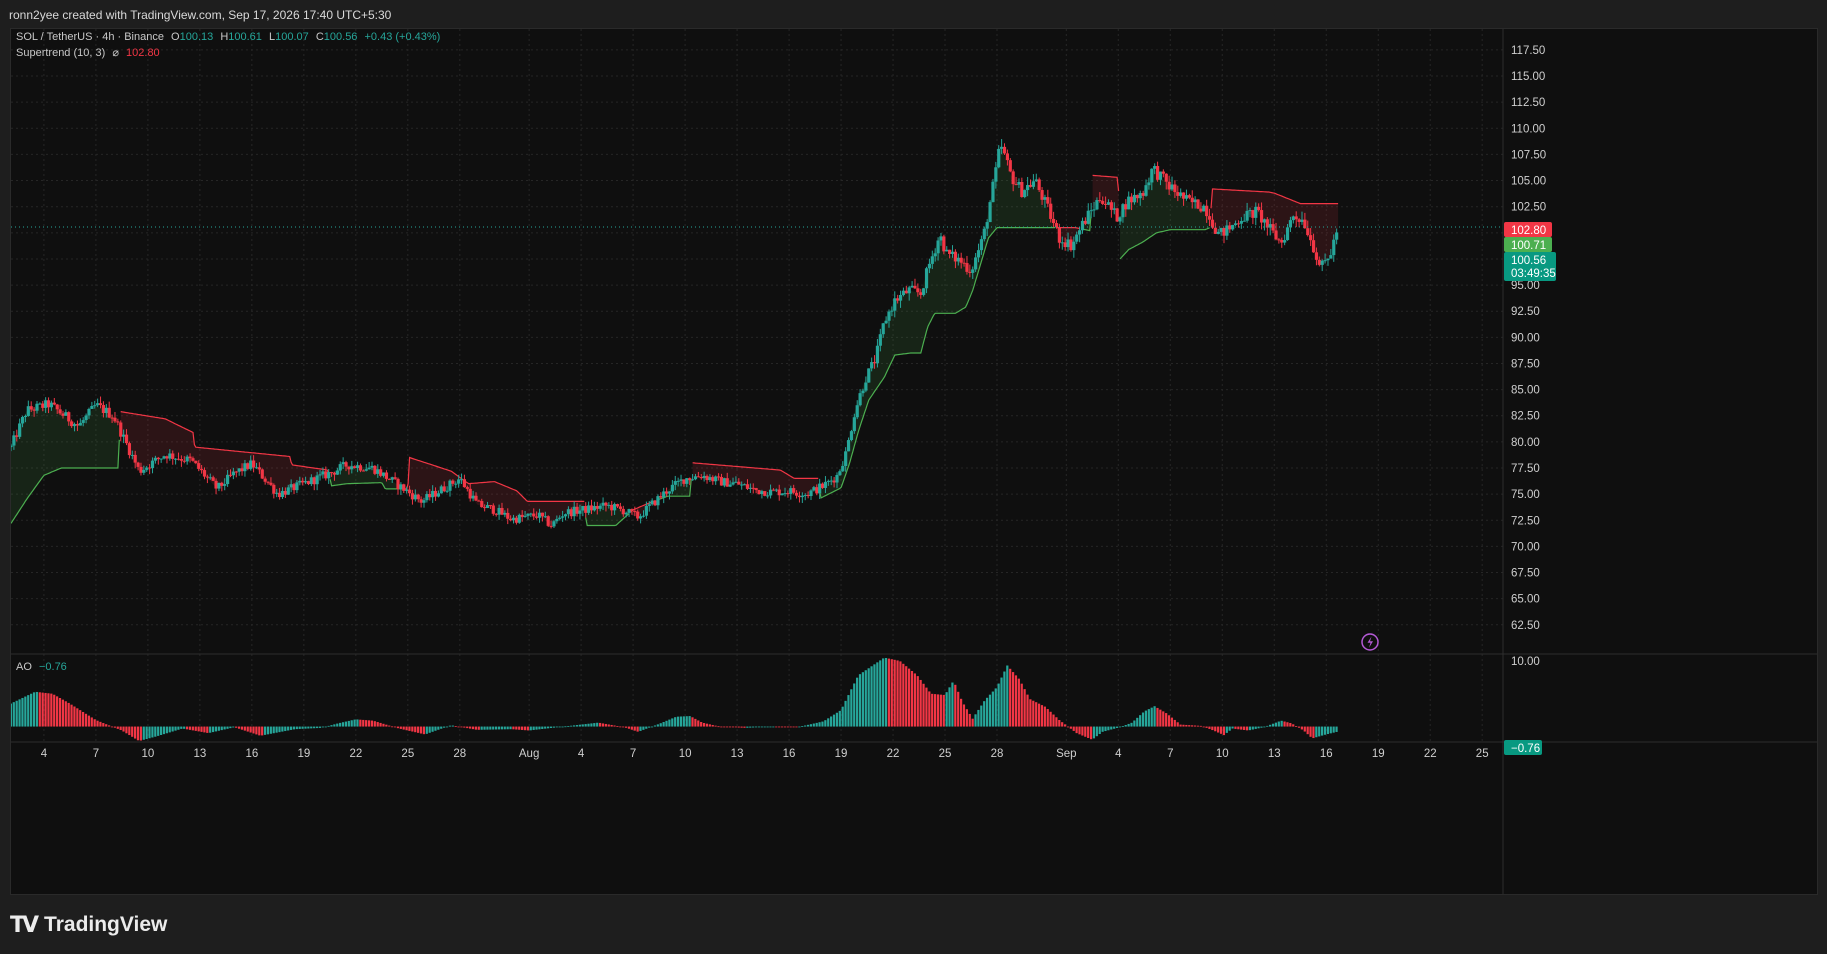 This screenshot has width=1827, height=954. I want to click on price-tick-label: 92.50, so click(1525, 312).